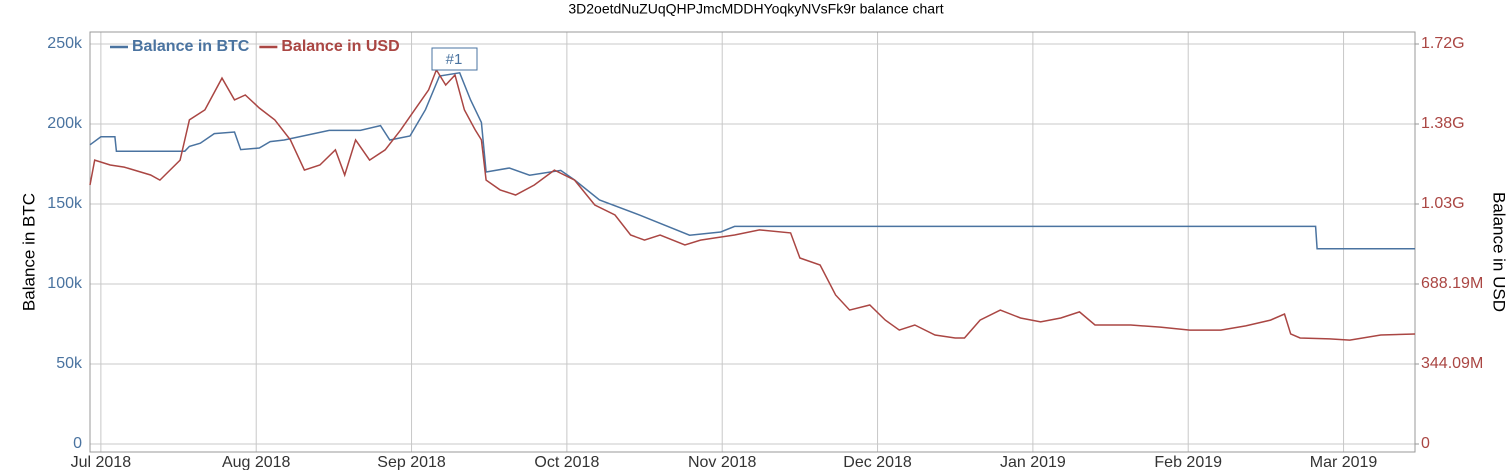  I want to click on x-tick-label: Mar 2019, so click(1344, 462).